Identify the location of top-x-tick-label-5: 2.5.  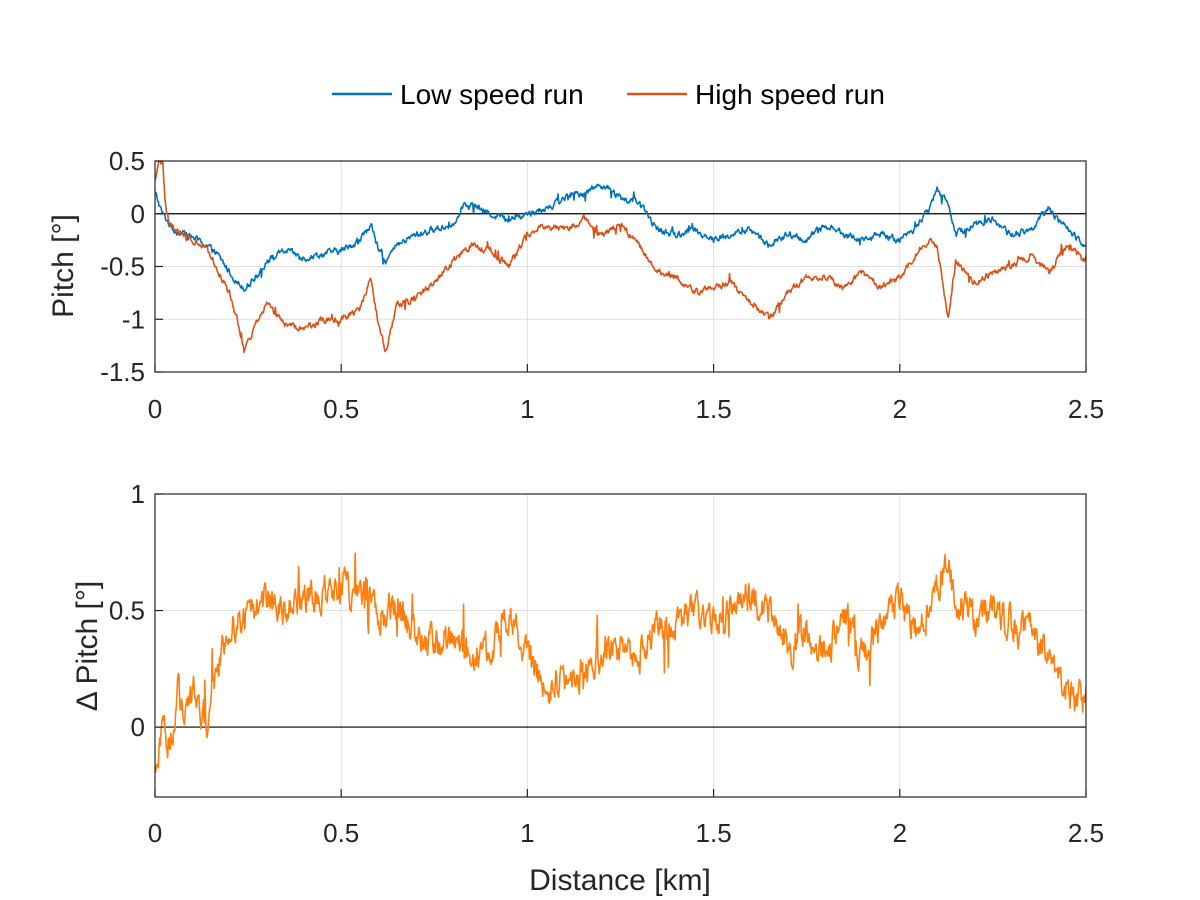
(1086, 409).